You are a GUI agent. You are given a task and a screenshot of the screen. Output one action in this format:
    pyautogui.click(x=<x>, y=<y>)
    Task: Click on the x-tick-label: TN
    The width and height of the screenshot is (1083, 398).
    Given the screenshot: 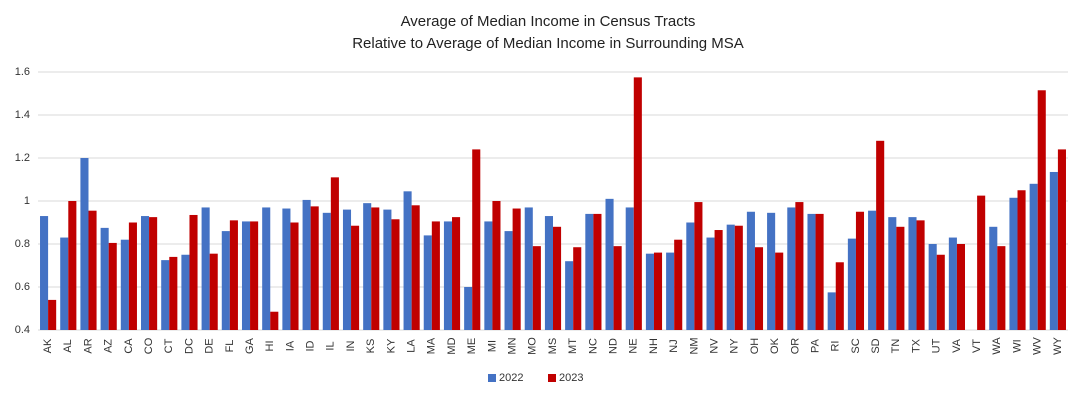 What is the action you would take?
    pyautogui.click(x=896, y=346)
    